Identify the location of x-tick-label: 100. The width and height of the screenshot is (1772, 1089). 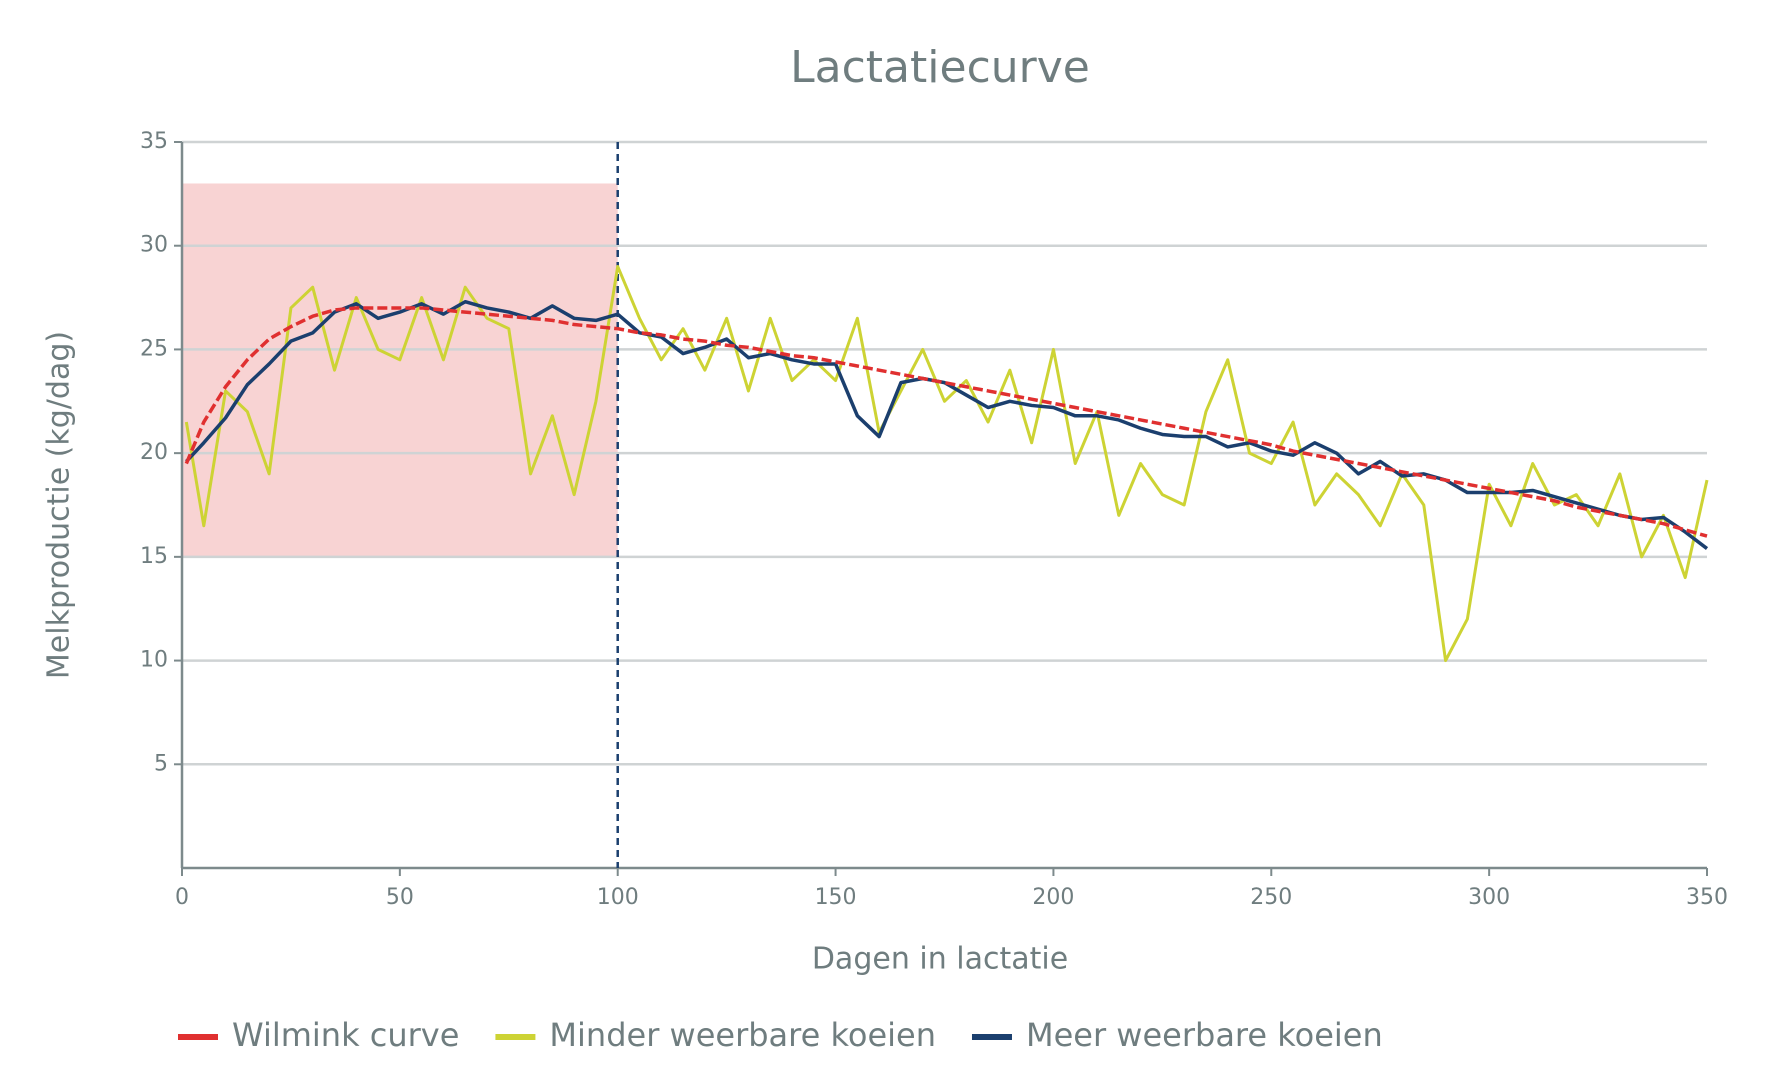
(618, 897).